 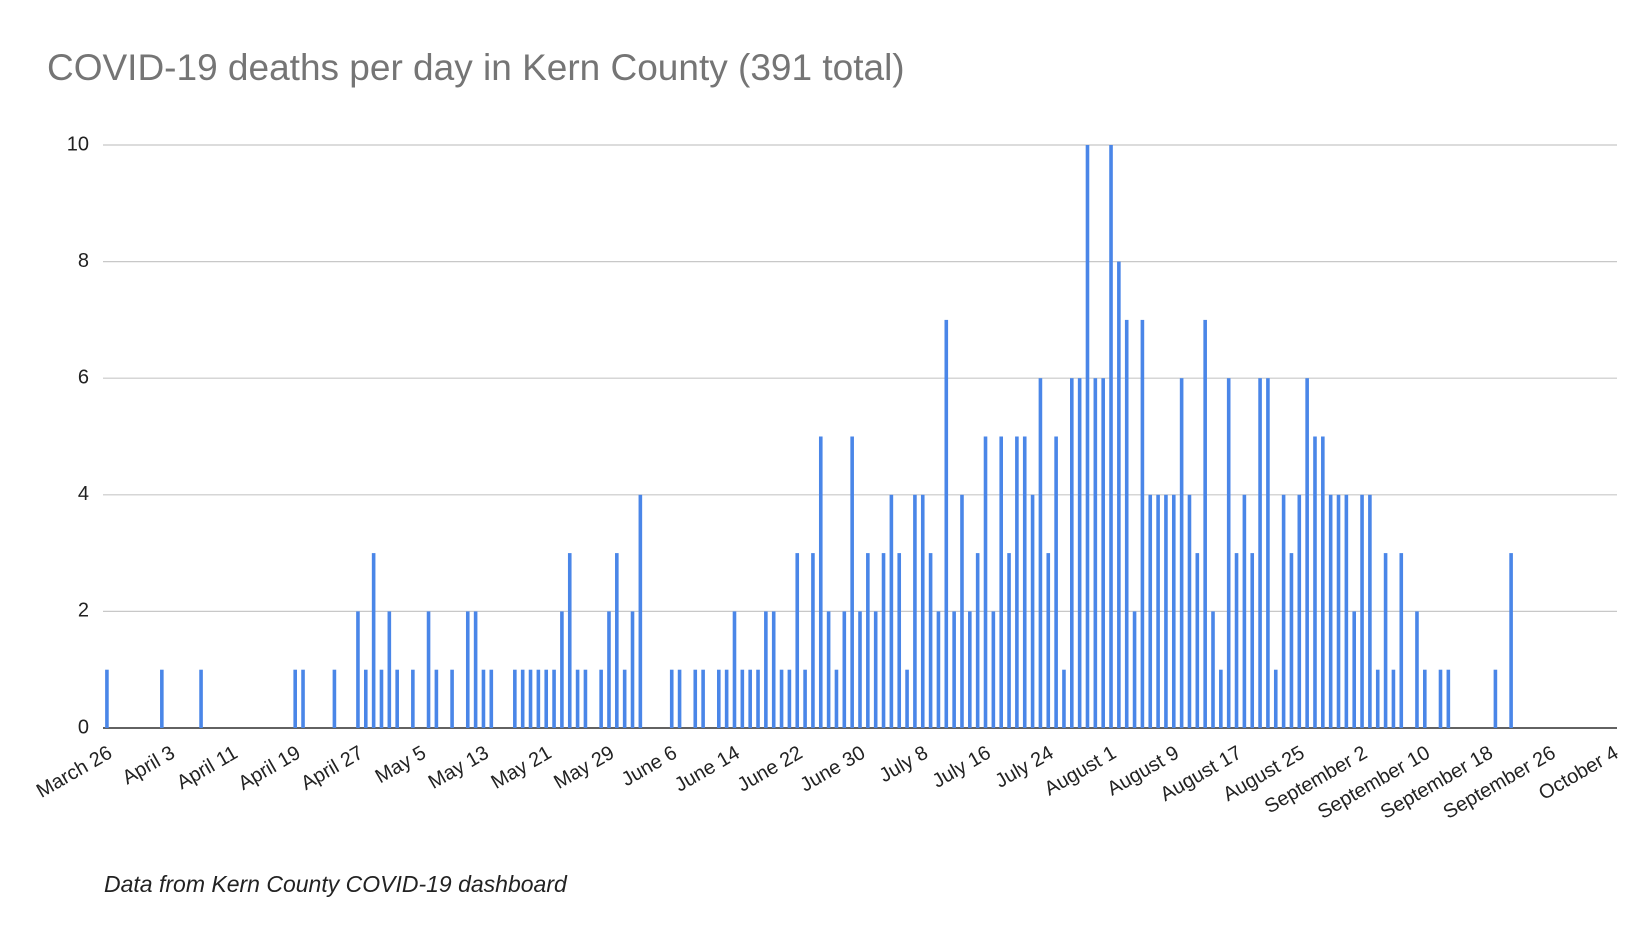 What do you see at coordinates (649, 766) in the screenshot?
I see `x-tick-label: June 6` at bounding box center [649, 766].